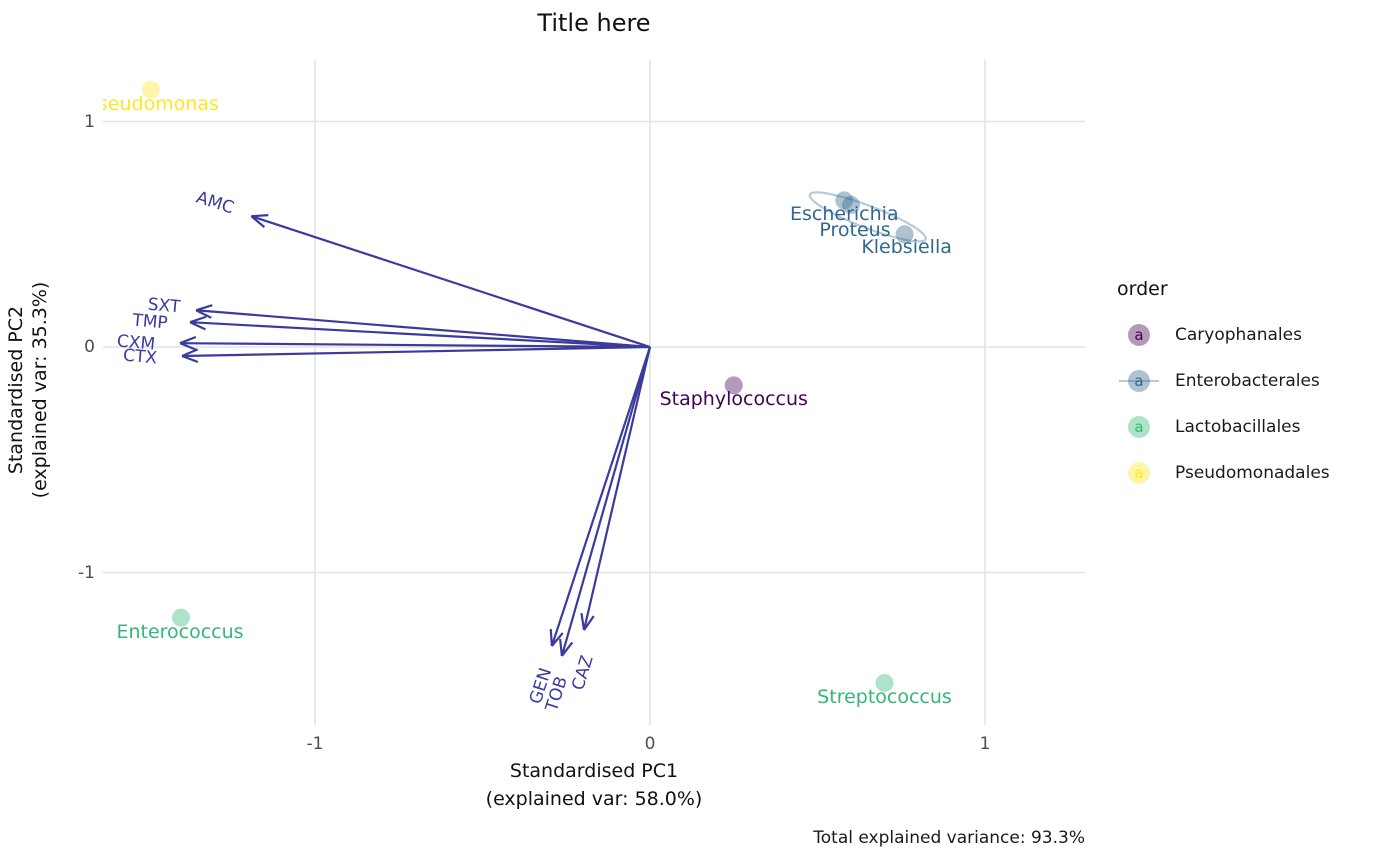 The width and height of the screenshot is (1400, 866). What do you see at coordinates (949, 838) in the screenshot?
I see `total-variance-caption: Total explained variance: 93.3%` at bounding box center [949, 838].